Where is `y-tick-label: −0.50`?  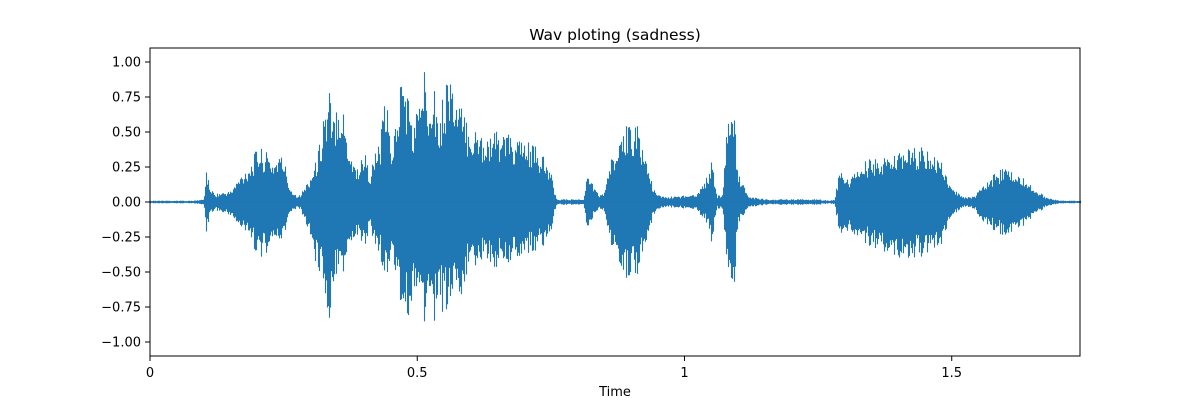
y-tick-label: −0.50 is located at coordinates (121, 273).